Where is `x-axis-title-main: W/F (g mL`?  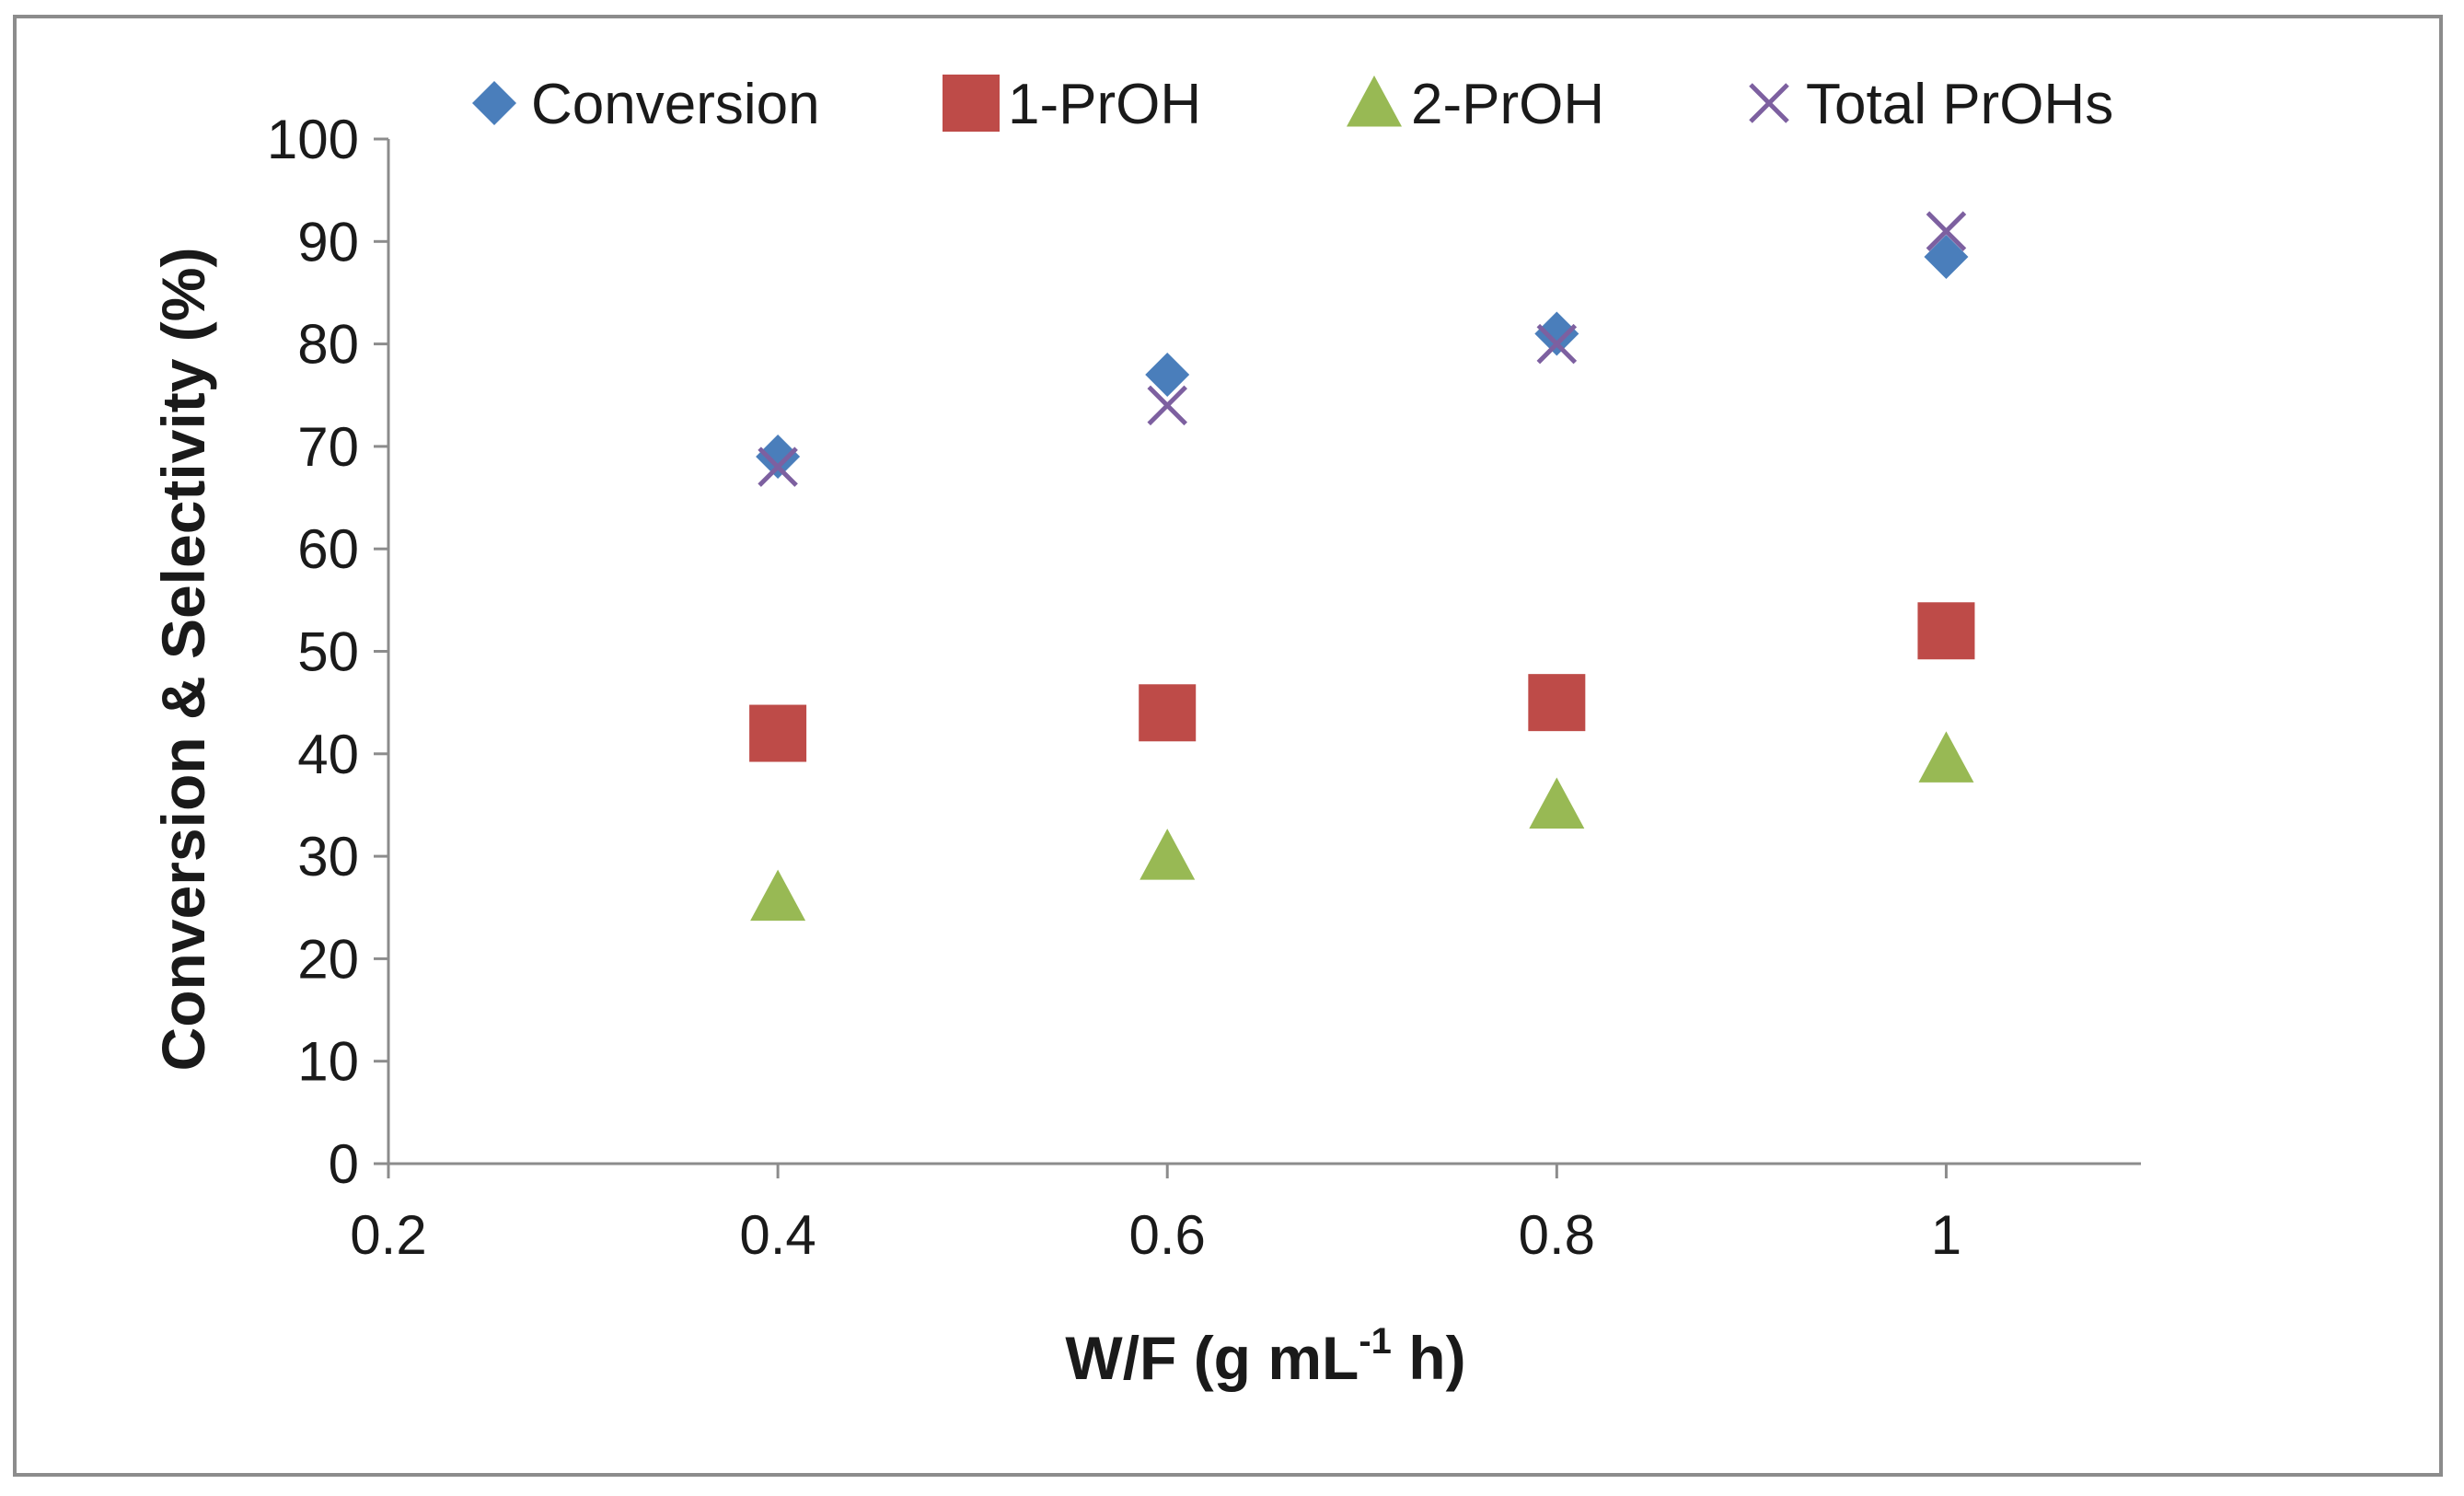
x-axis-title-main: W/F (g mL is located at coordinates (1212, 1358).